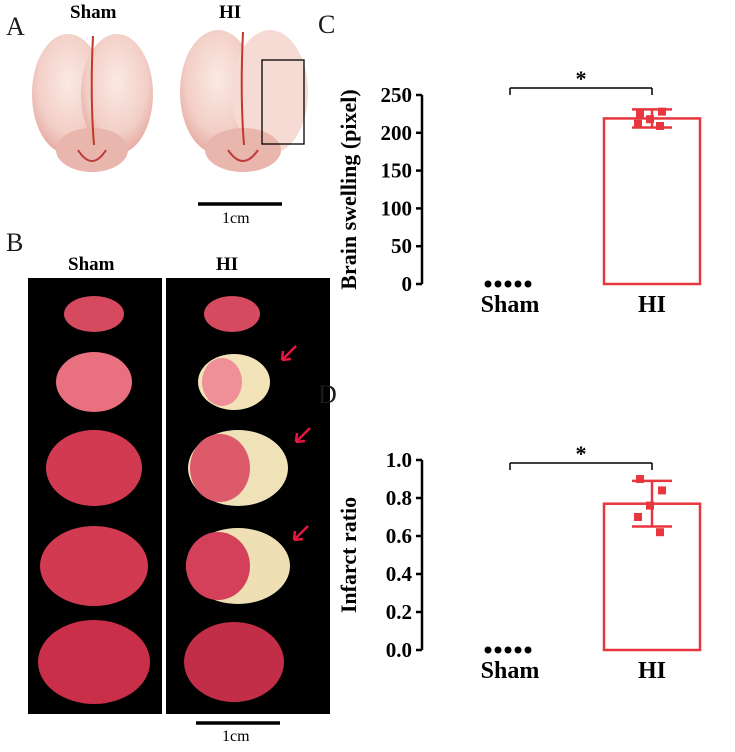 The height and width of the screenshot is (752, 735). I want to click on y-tick-label: 0.2, so click(399, 612).